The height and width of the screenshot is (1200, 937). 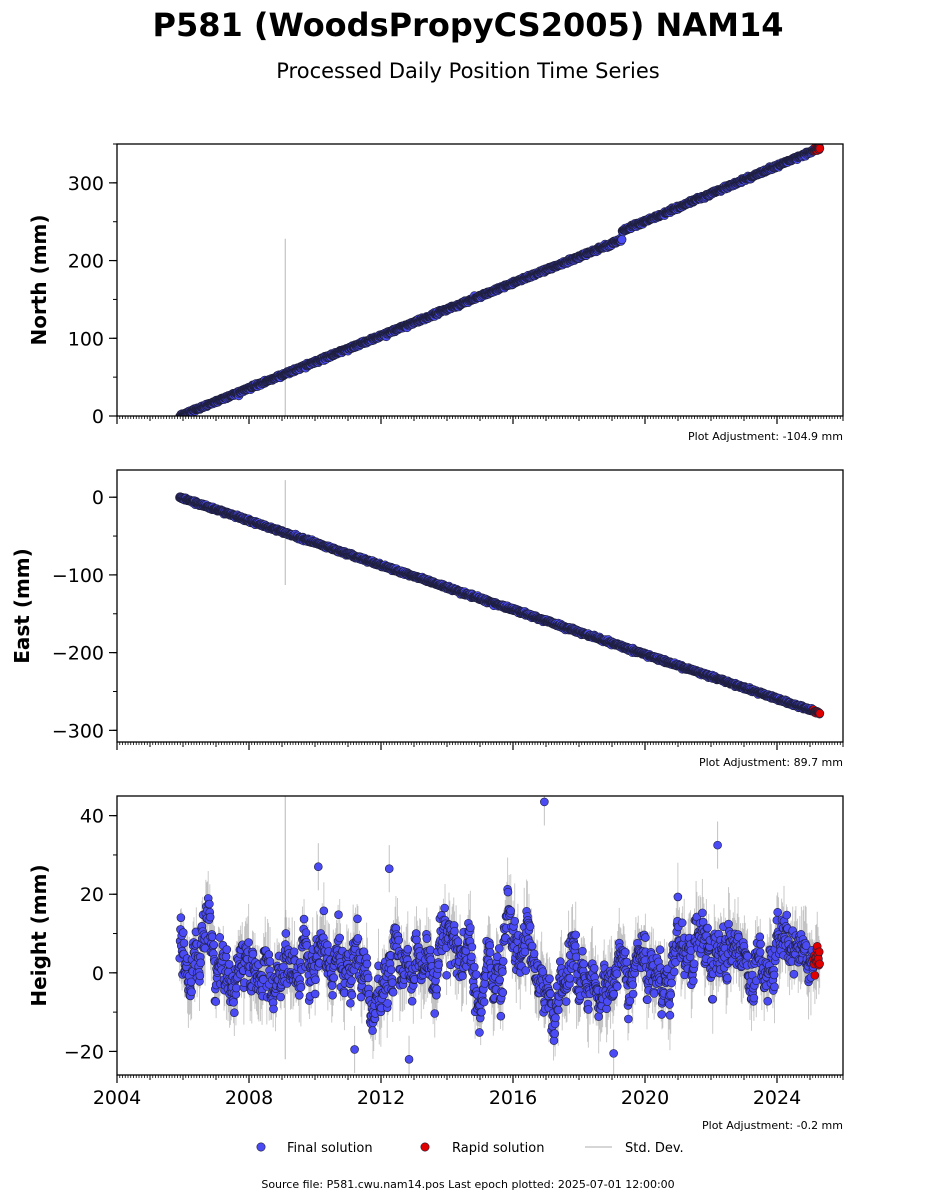 What do you see at coordinates (468, 25) in the screenshot?
I see `chart-title: P581 (WoodsPropyCS2005) NAM14` at bounding box center [468, 25].